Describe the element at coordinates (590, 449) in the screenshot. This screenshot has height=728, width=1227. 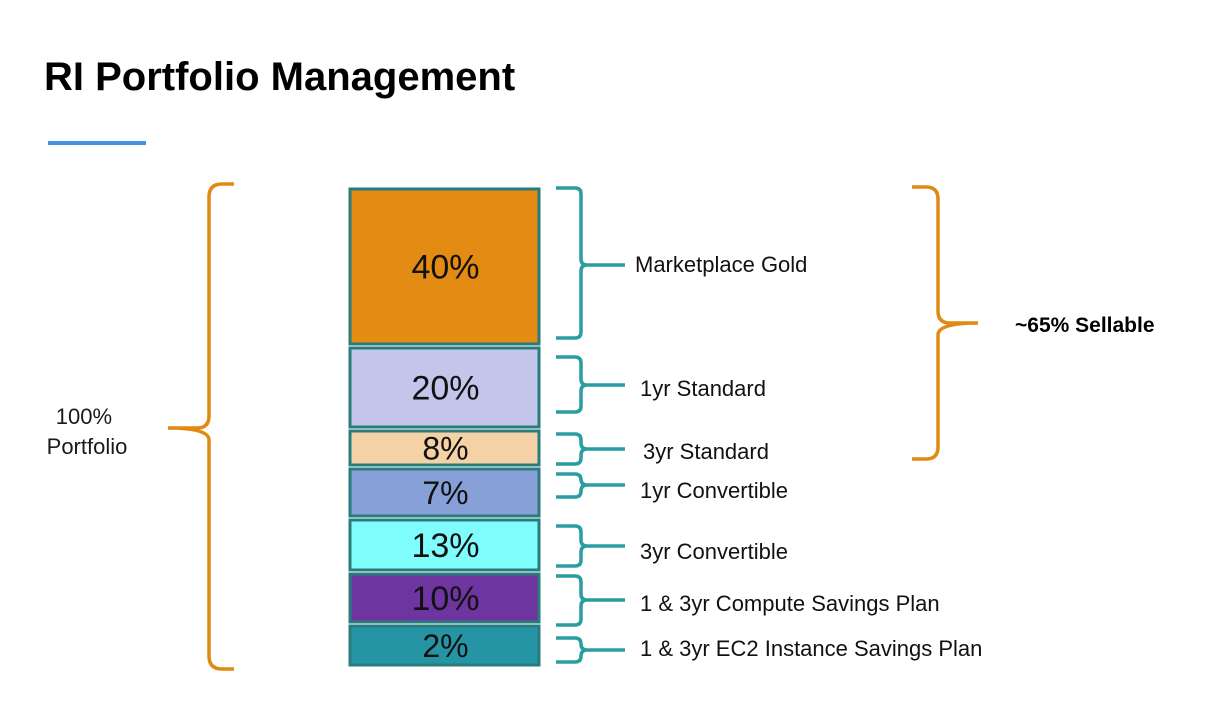
I see `bracket-3yr-standard` at that location.